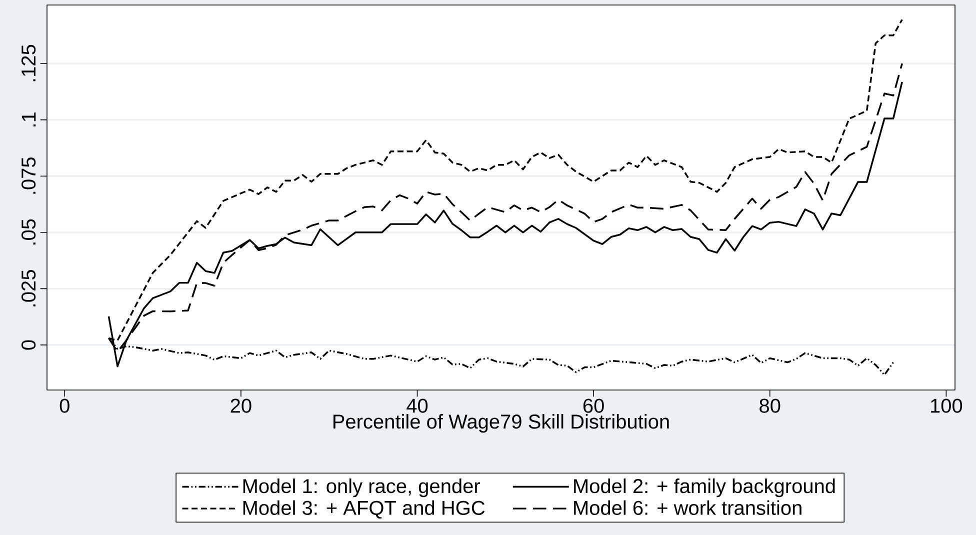 The height and width of the screenshot is (535, 976). Describe the element at coordinates (28, 288) in the screenshot. I see `y-tick-label: .025` at that location.